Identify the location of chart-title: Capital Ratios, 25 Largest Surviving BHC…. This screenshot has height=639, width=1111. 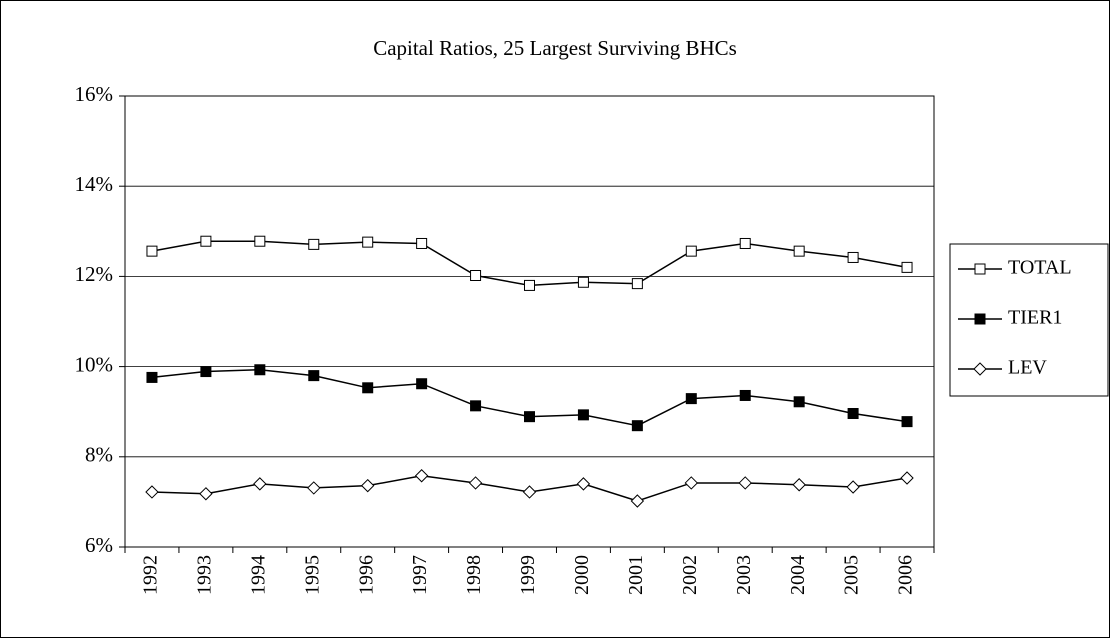
(555, 48).